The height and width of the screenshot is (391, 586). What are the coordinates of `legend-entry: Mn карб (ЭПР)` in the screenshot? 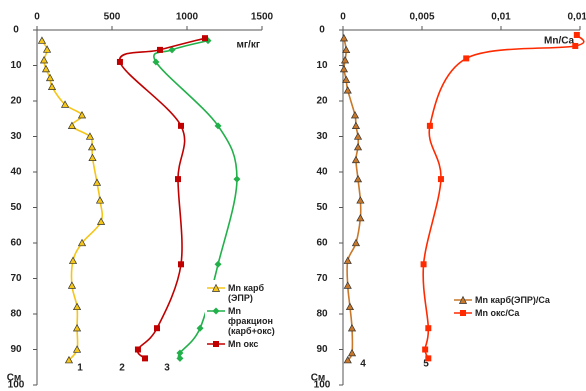 It's located at (245, 293).